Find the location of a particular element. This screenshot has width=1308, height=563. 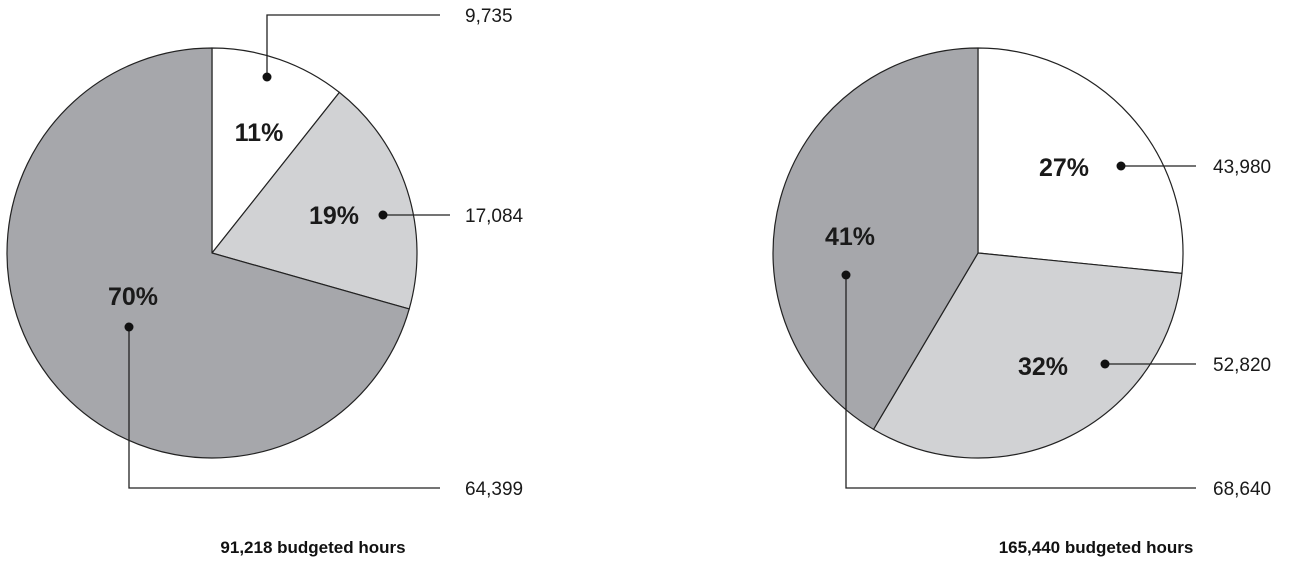

slice-value-label: 17,084 is located at coordinates (494, 216).